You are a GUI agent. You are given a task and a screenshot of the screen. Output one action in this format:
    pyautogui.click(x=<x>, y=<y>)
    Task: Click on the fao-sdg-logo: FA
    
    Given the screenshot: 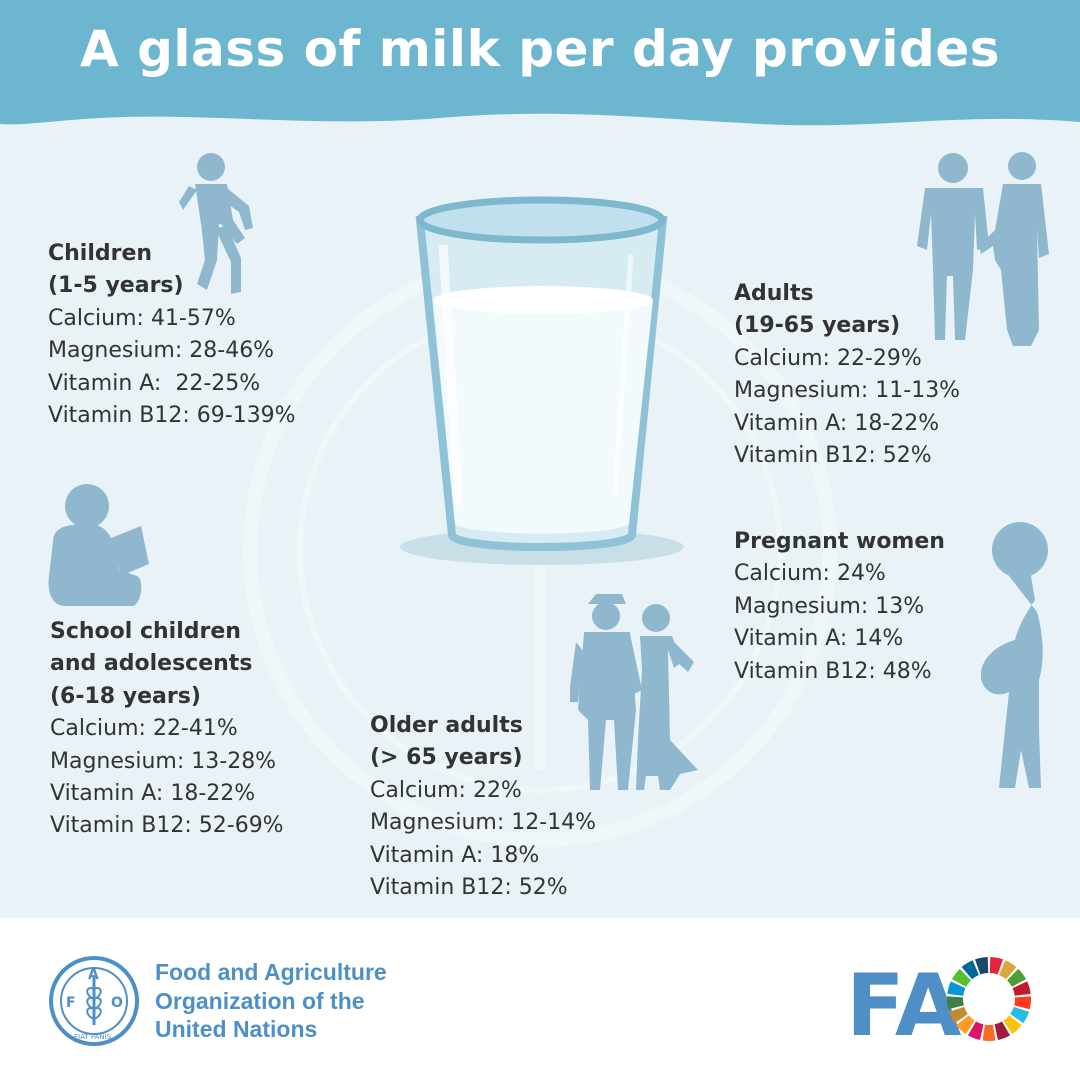 What is the action you would take?
    pyautogui.click(x=938, y=1000)
    